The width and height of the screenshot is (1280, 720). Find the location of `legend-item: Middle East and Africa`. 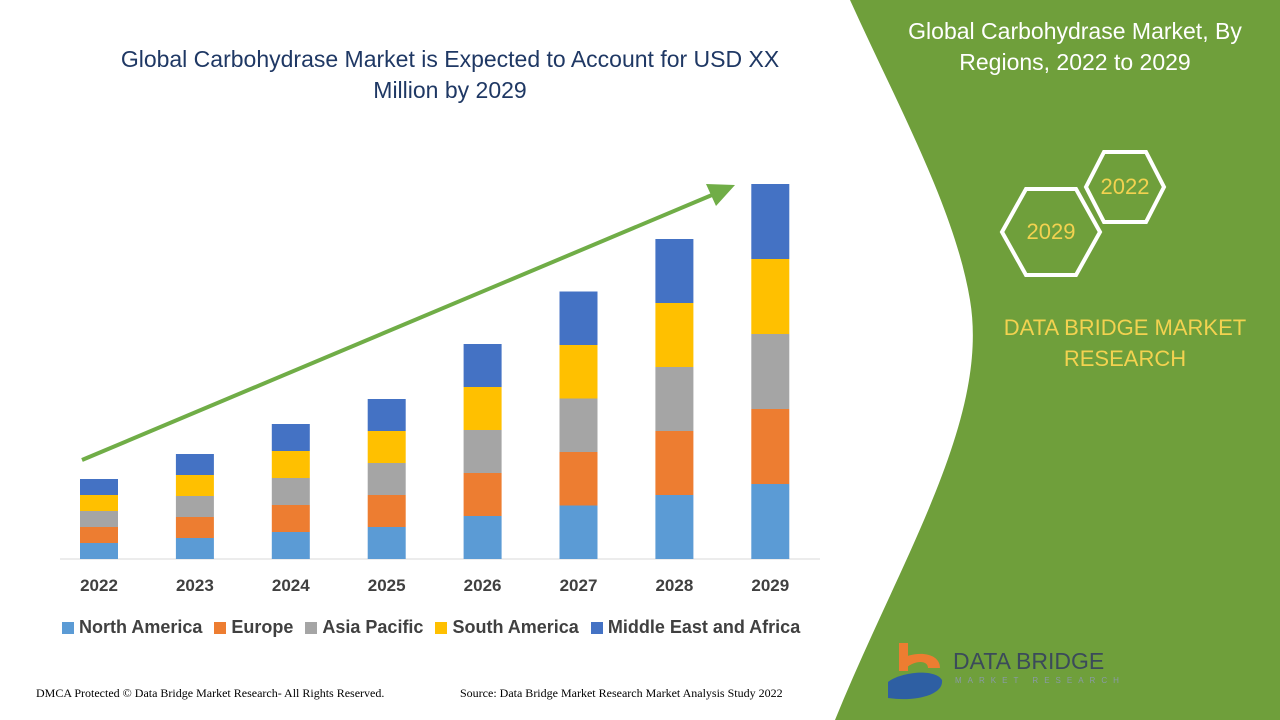

legend-item: Middle East and Africa is located at coordinates (695, 627).